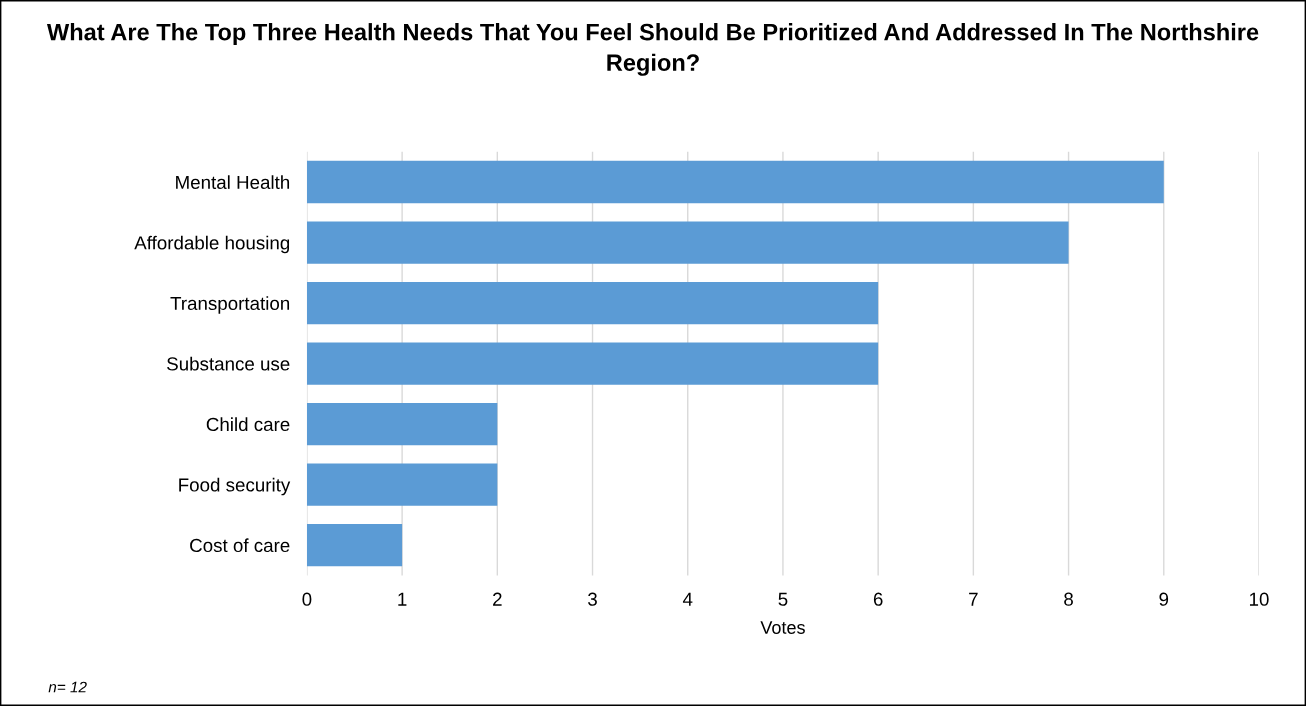  What do you see at coordinates (233, 182) in the screenshot?
I see `y-tick-label: Mental Health` at bounding box center [233, 182].